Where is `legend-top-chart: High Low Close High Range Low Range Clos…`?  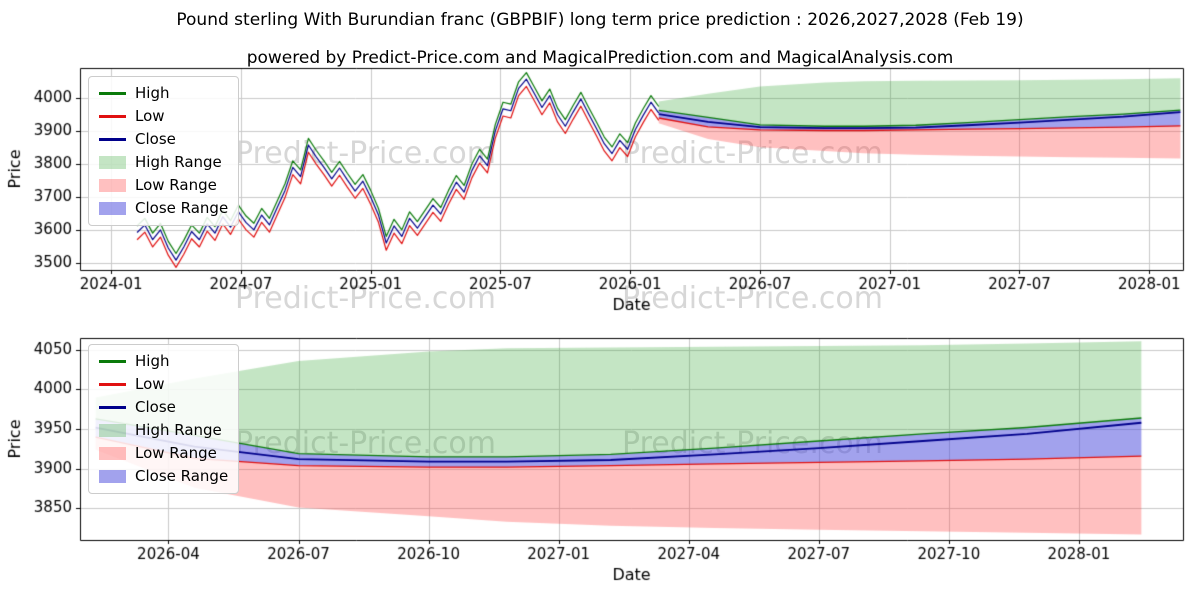 legend-top-chart: High Low Close High Range Low Range Clos… is located at coordinates (164, 151).